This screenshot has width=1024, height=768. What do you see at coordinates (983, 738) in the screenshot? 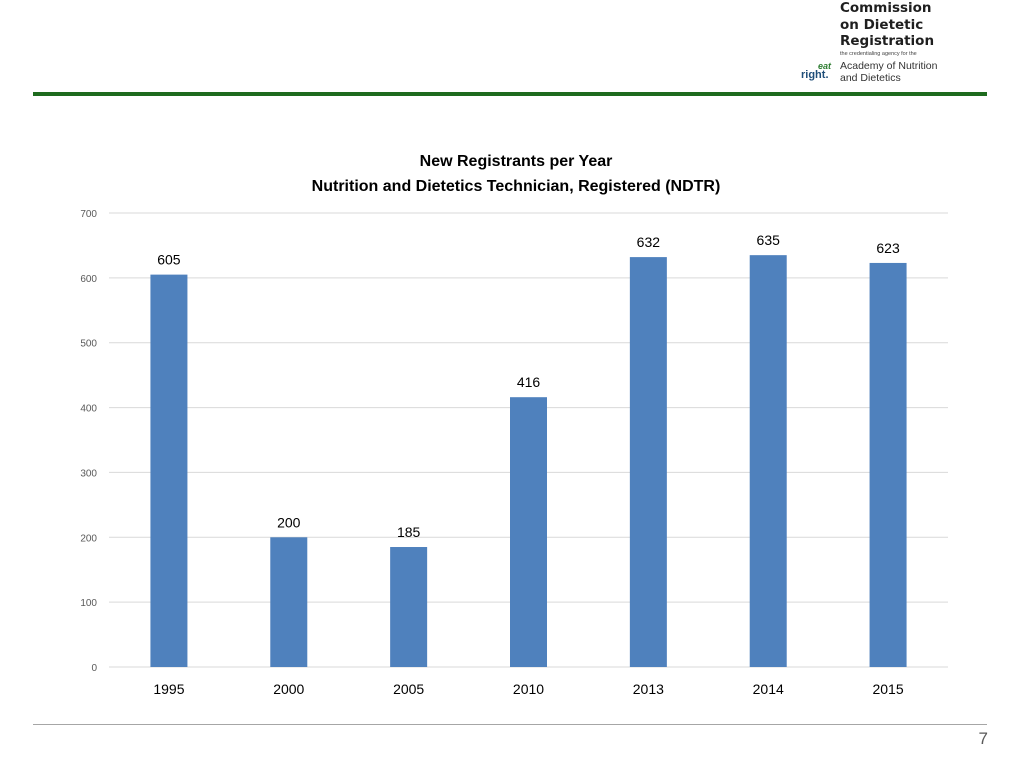
I see `page-number: 7` at bounding box center [983, 738].